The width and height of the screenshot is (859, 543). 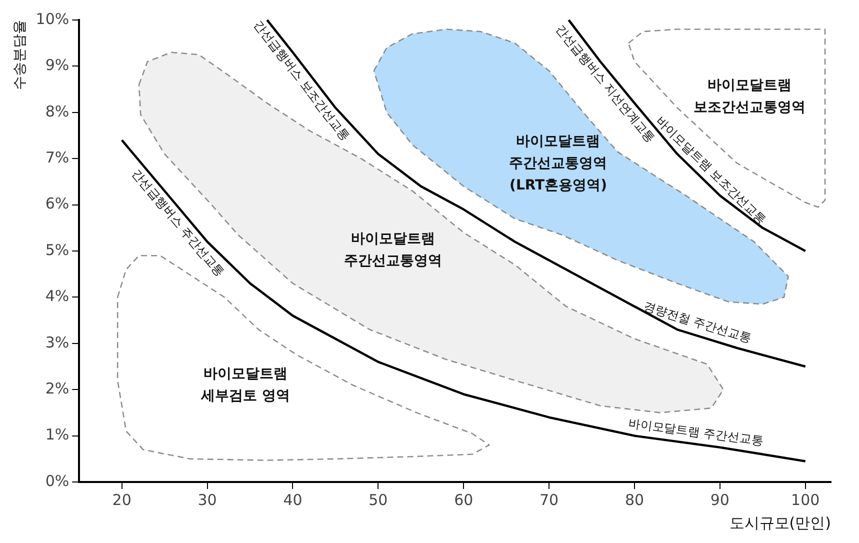 I want to click on y-tick-label: 6%, so click(x=57, y=203).